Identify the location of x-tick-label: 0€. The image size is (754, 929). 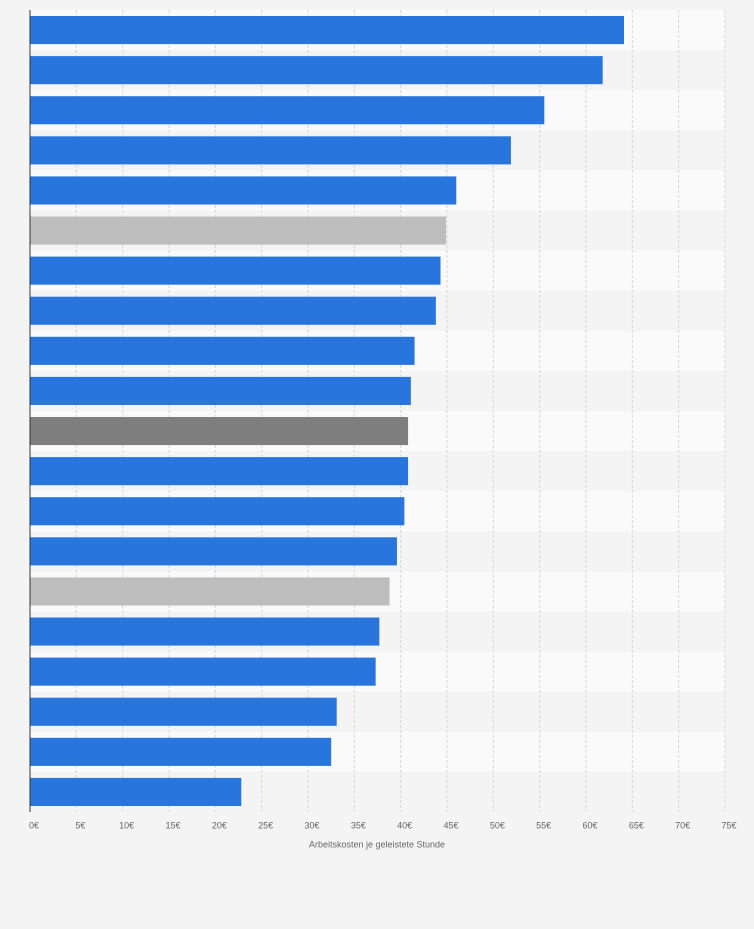
(34, 825).